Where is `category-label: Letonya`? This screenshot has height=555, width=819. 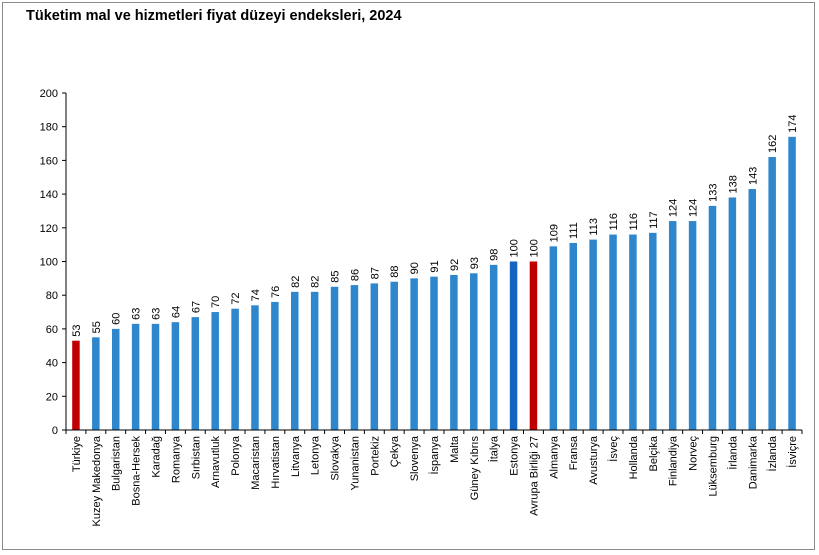 category-label: Letonya is located at coordinates (316, 455).